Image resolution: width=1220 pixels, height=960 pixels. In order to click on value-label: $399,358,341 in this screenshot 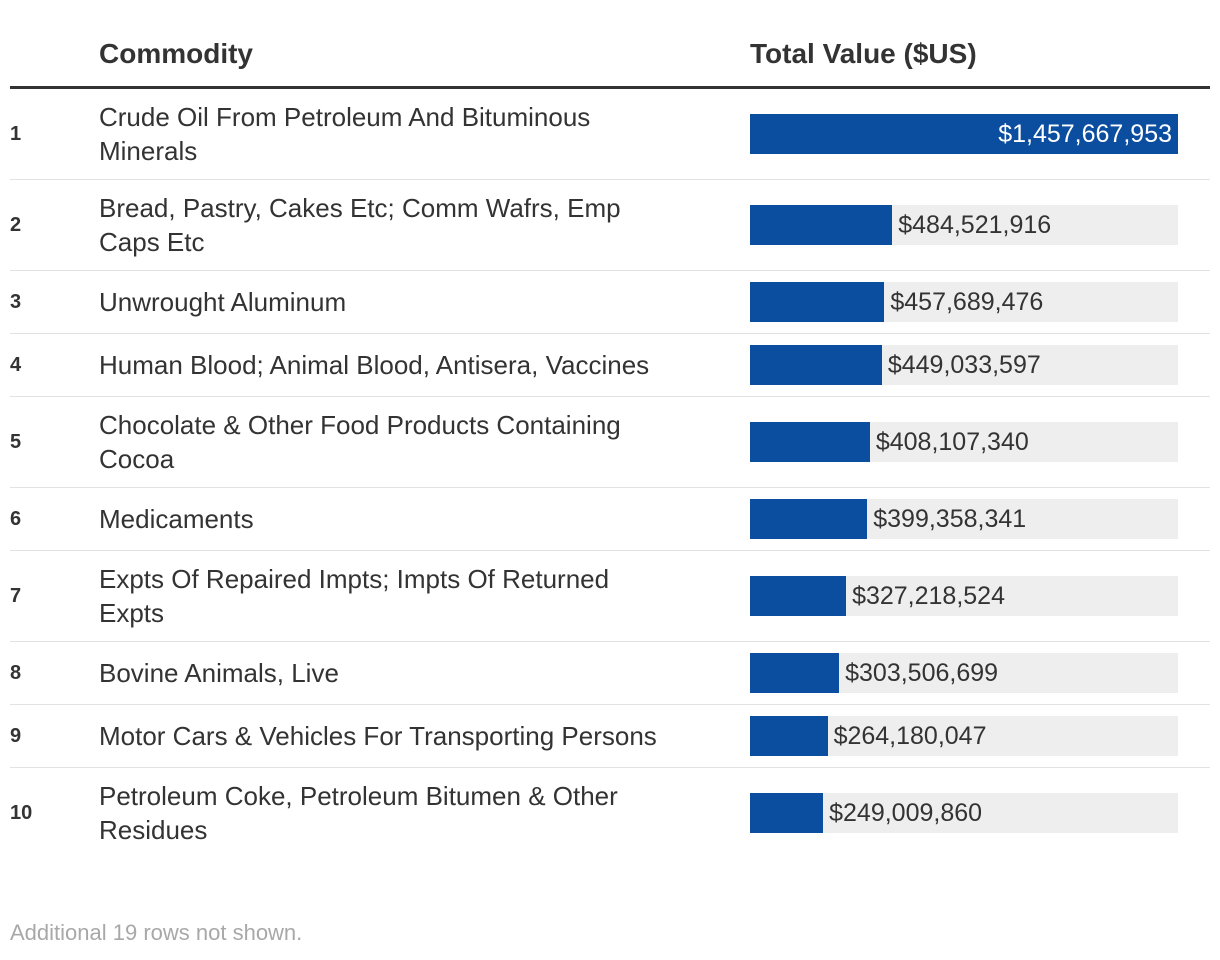, I will do `click(950, 519)`.